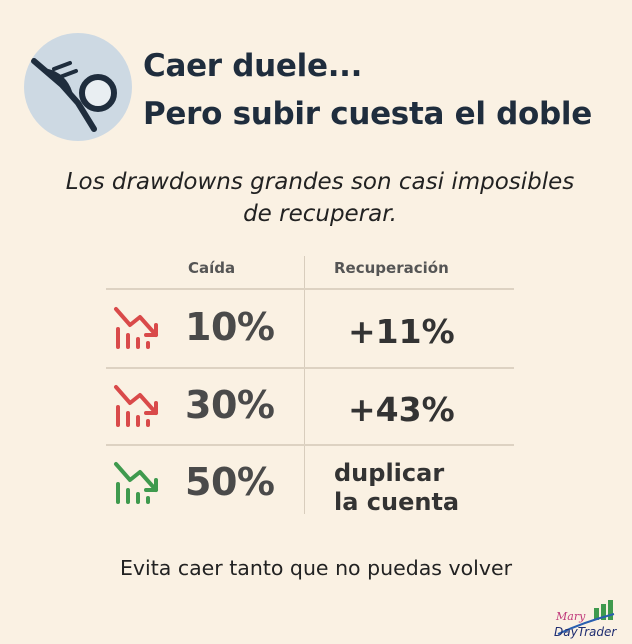 The image size is (632, 644). I want to click on recovery-text-line-1: duplicar, so click(389, 473).